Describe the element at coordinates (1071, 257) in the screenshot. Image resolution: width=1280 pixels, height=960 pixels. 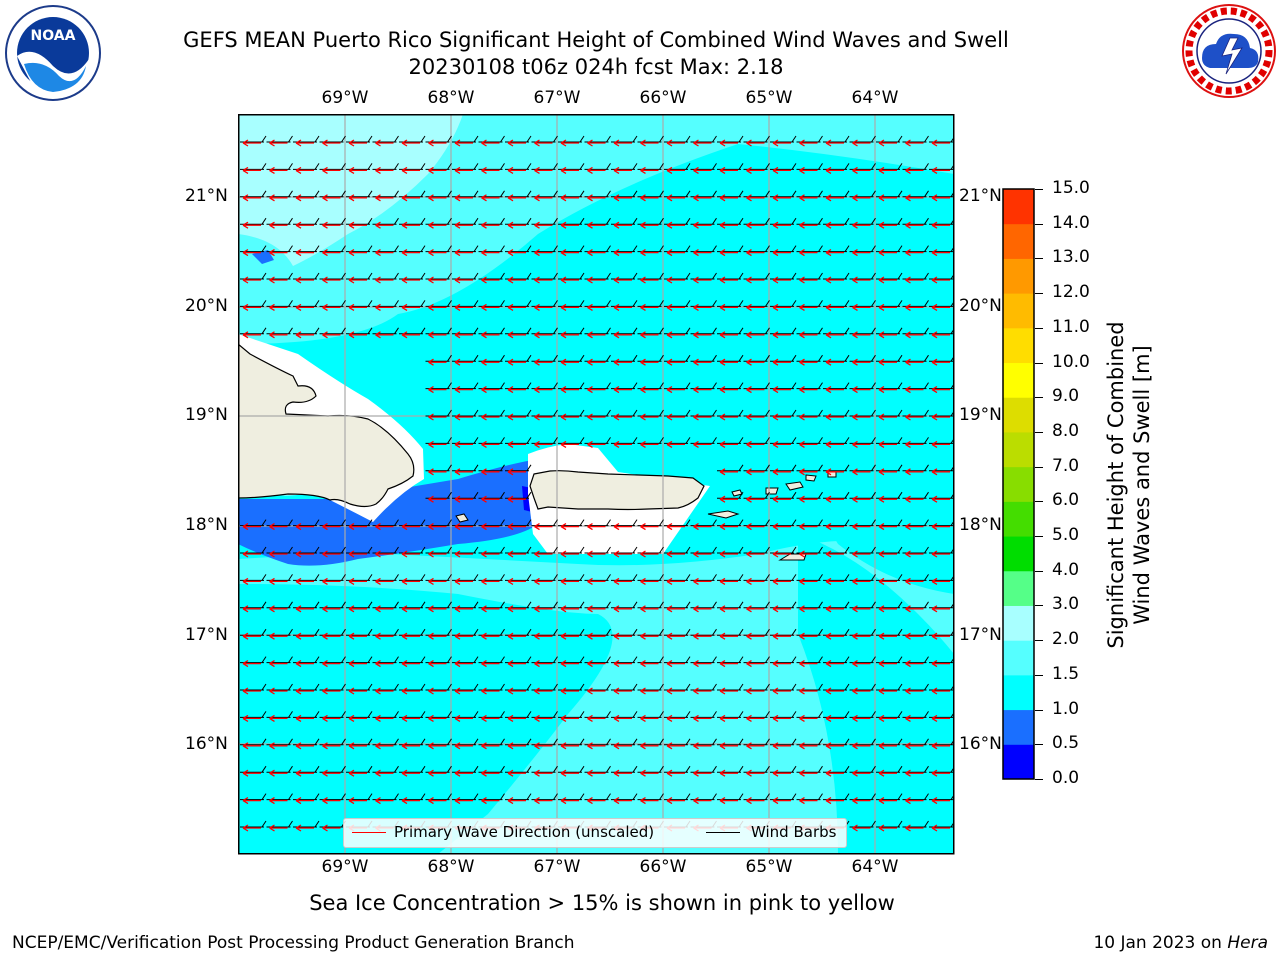
I see `colorbar-tick-label: 13.0` at that location.